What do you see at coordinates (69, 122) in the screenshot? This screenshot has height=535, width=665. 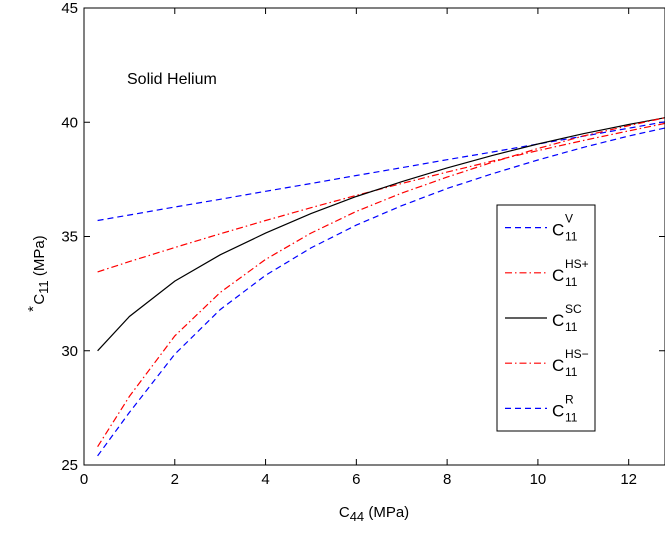 I see `y-tick-label: 40` at bounding box center [69, 122].